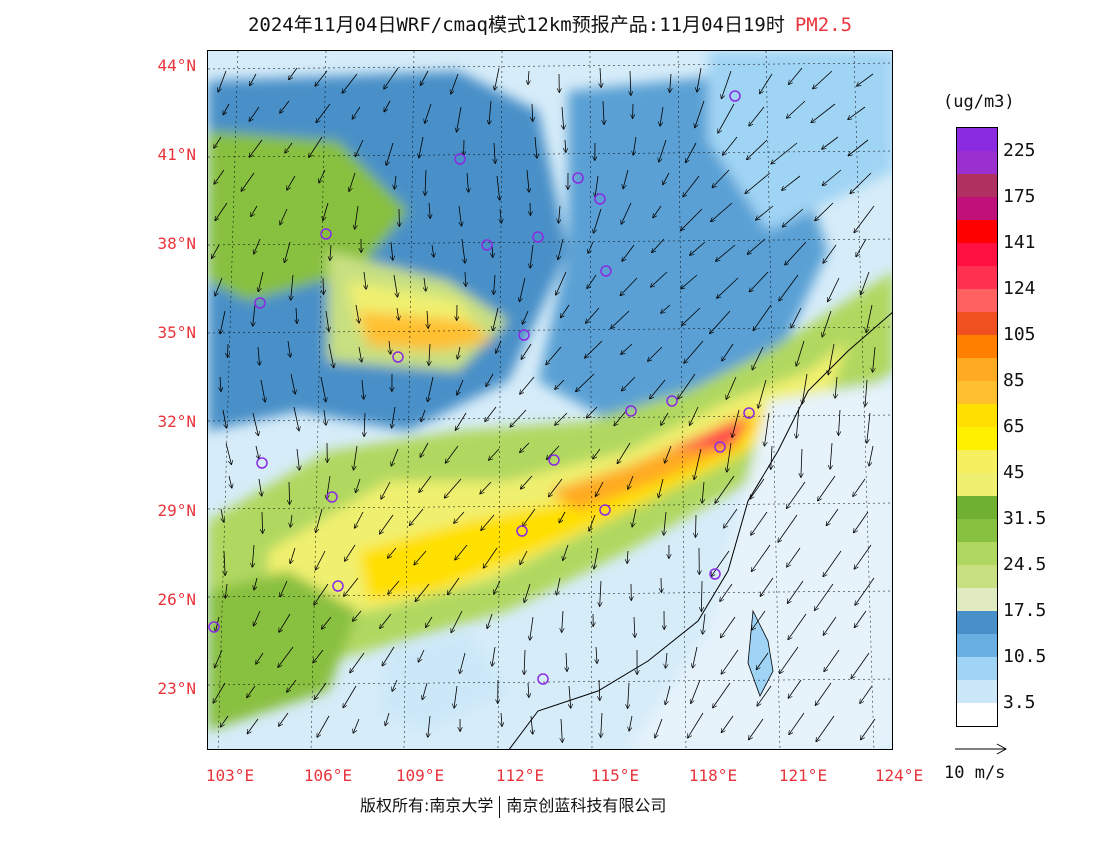 The image size is (1100, 850). I want to click on legend-label: 141, so click(1019, 242).